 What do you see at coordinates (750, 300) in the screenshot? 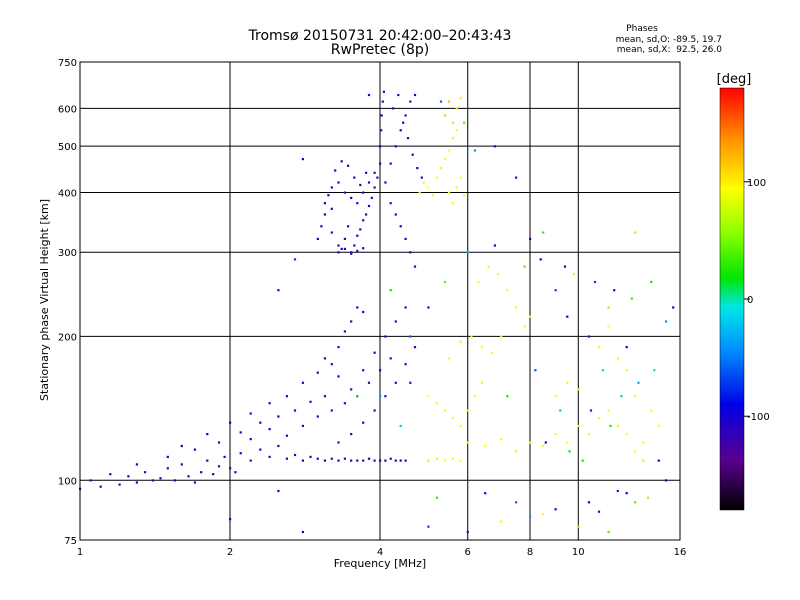
I see `colorbar-tick-label: 0` at bounding box center [750, 300].